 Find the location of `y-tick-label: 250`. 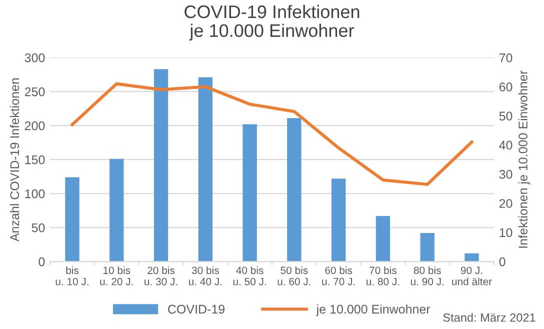

y-tick-label: 250 is located at coordinates (34, 91).